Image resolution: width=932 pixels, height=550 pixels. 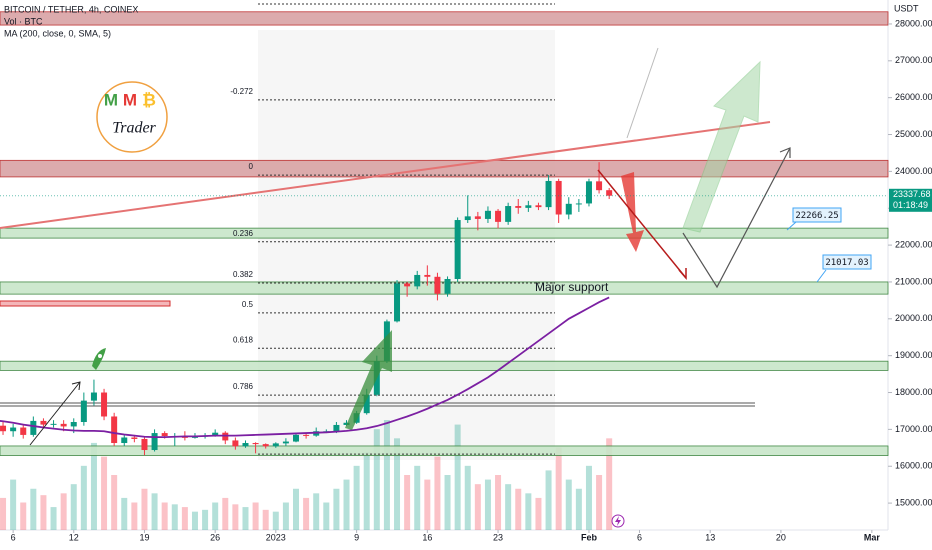 What do you see at coordinates (99, 359) in the screenshot?
I see `rocket-icon` at bounding box center [99, 359].